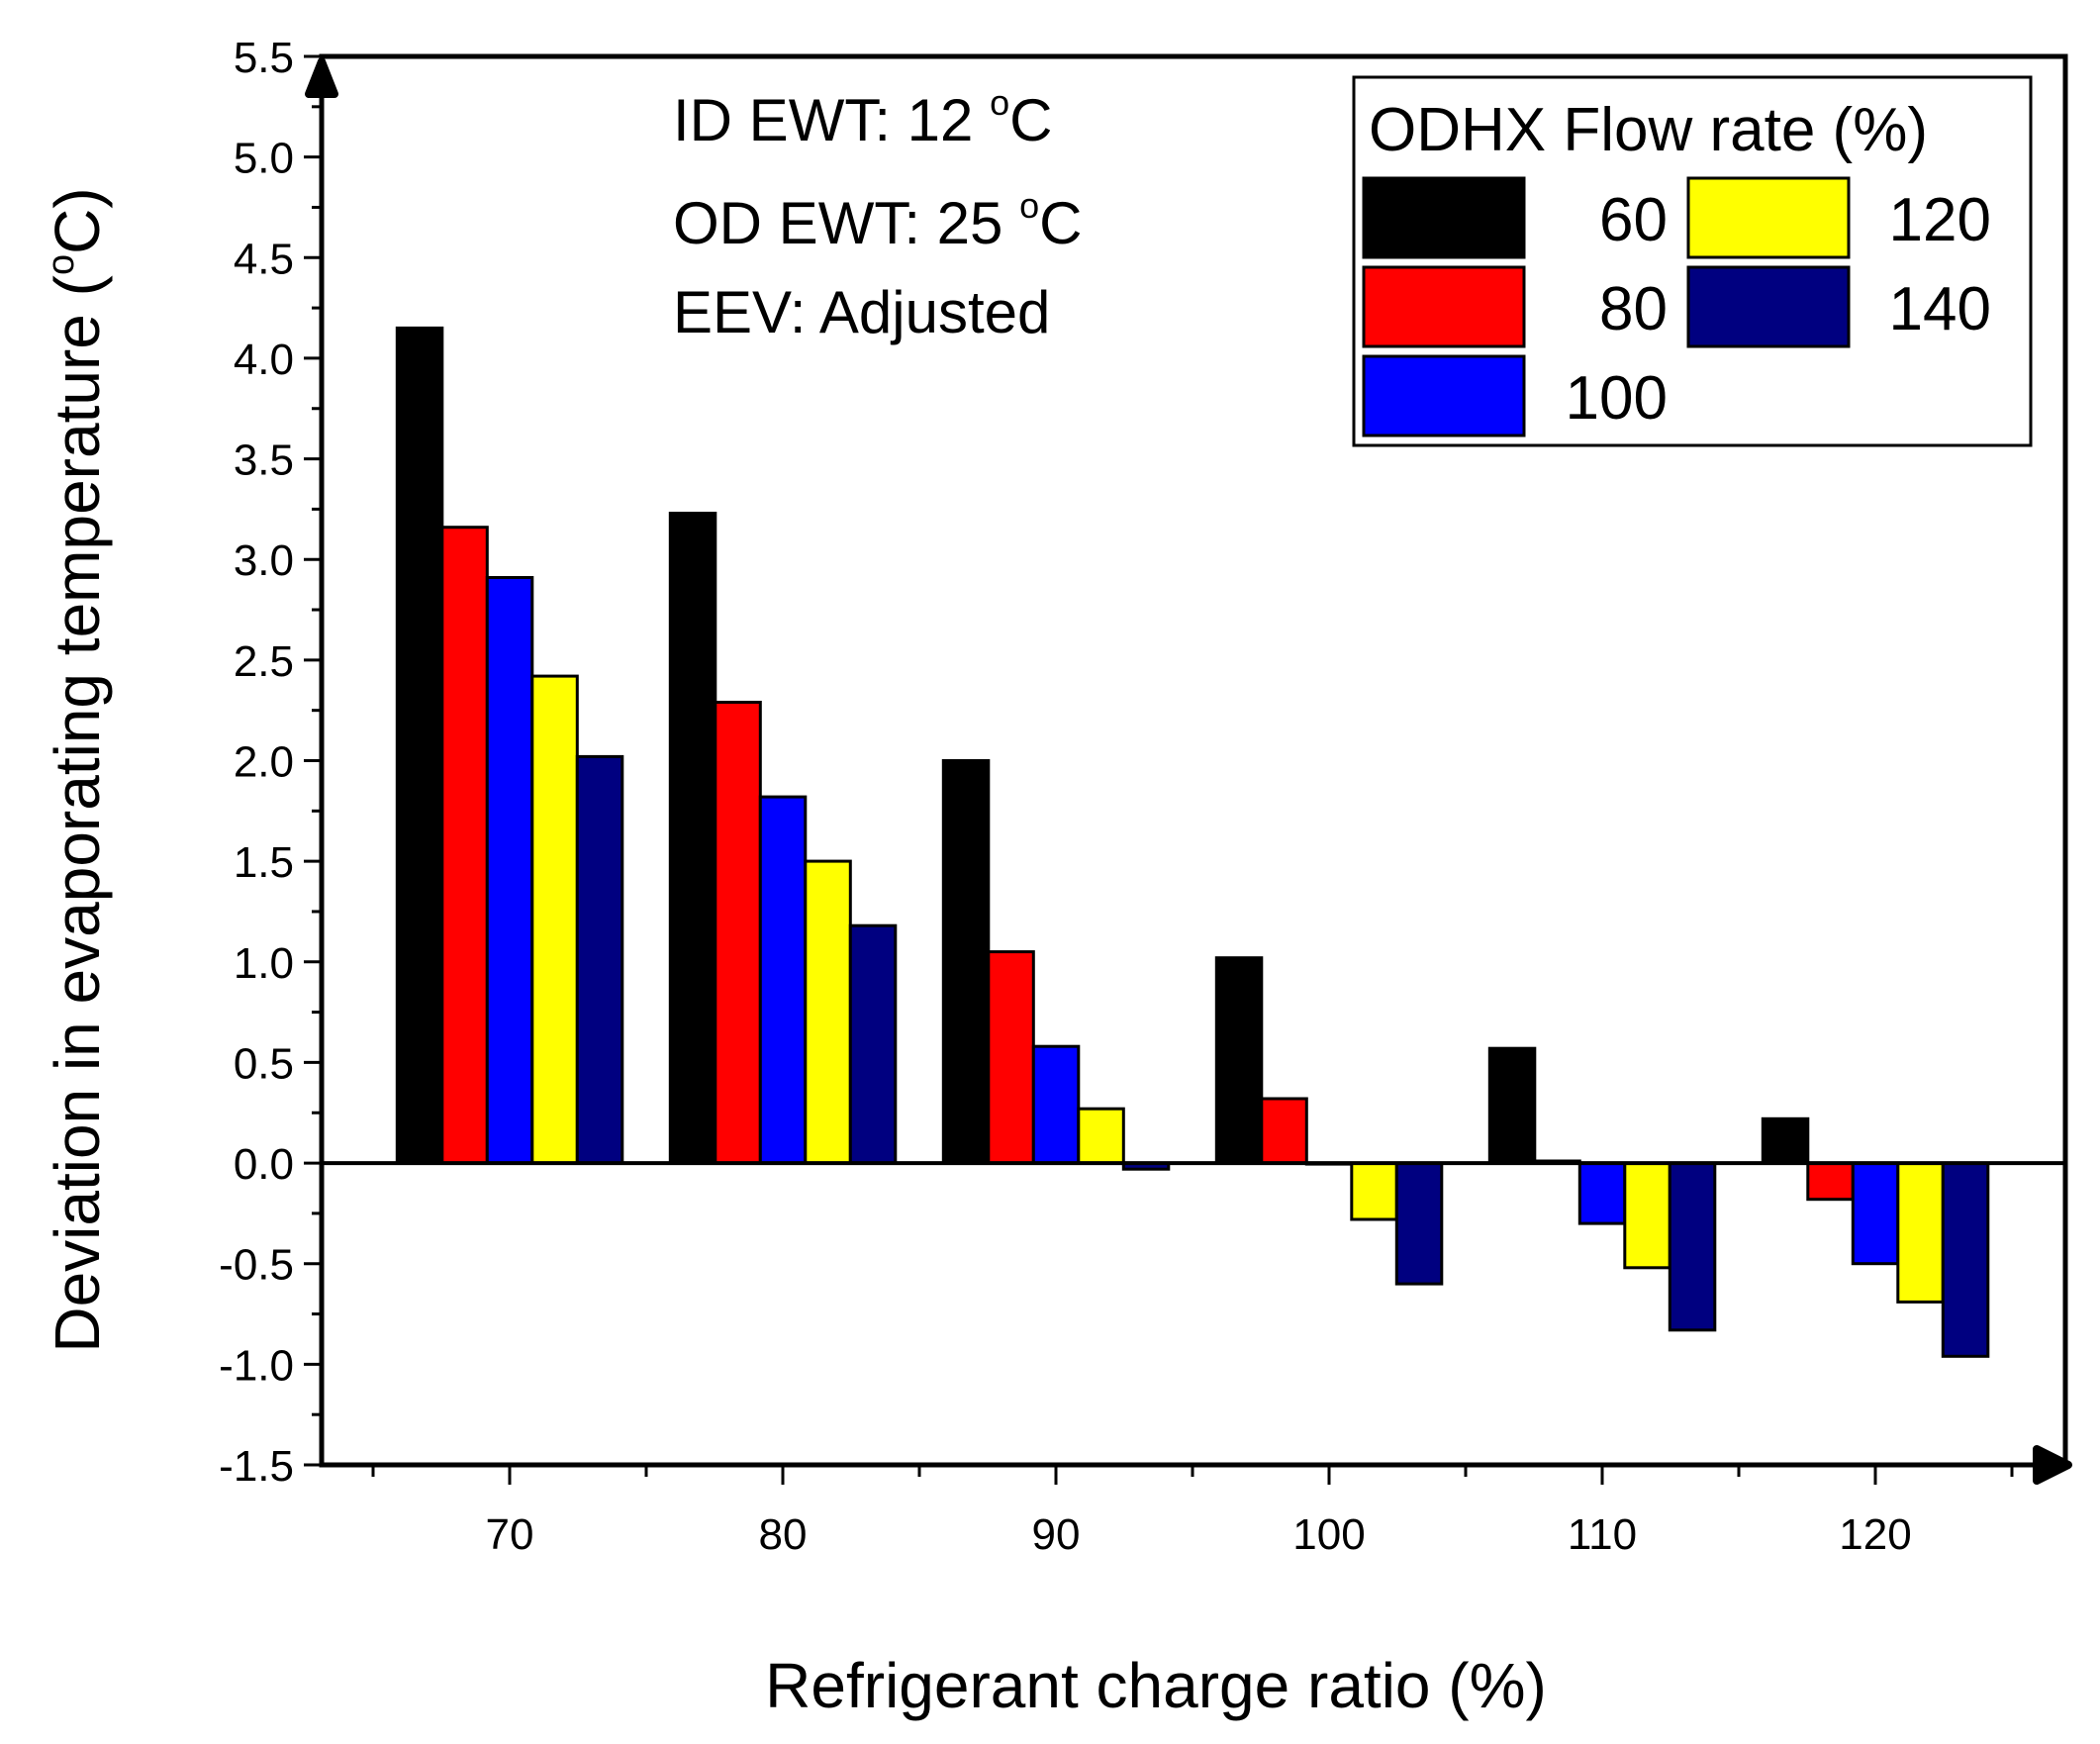 The height and width of the screenshot is (1744, 2100). I want to click on y-tick-label: 4.0, so click(264, 360).